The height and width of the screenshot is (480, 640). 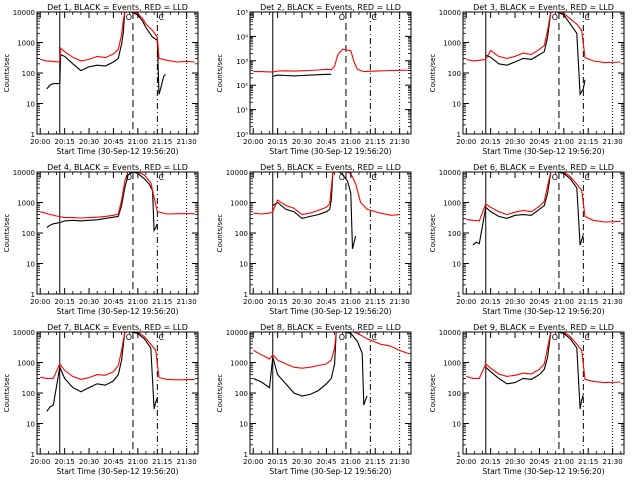 I want to click on y-tick-label: 10⁴, so click(x=242, y=37).